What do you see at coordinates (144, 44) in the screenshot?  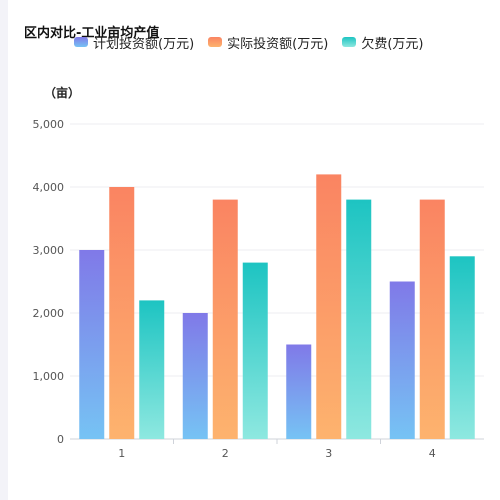 I see `legend-label-planned-investment: 计划投资额(万元)` at bounding box center [144, 44].